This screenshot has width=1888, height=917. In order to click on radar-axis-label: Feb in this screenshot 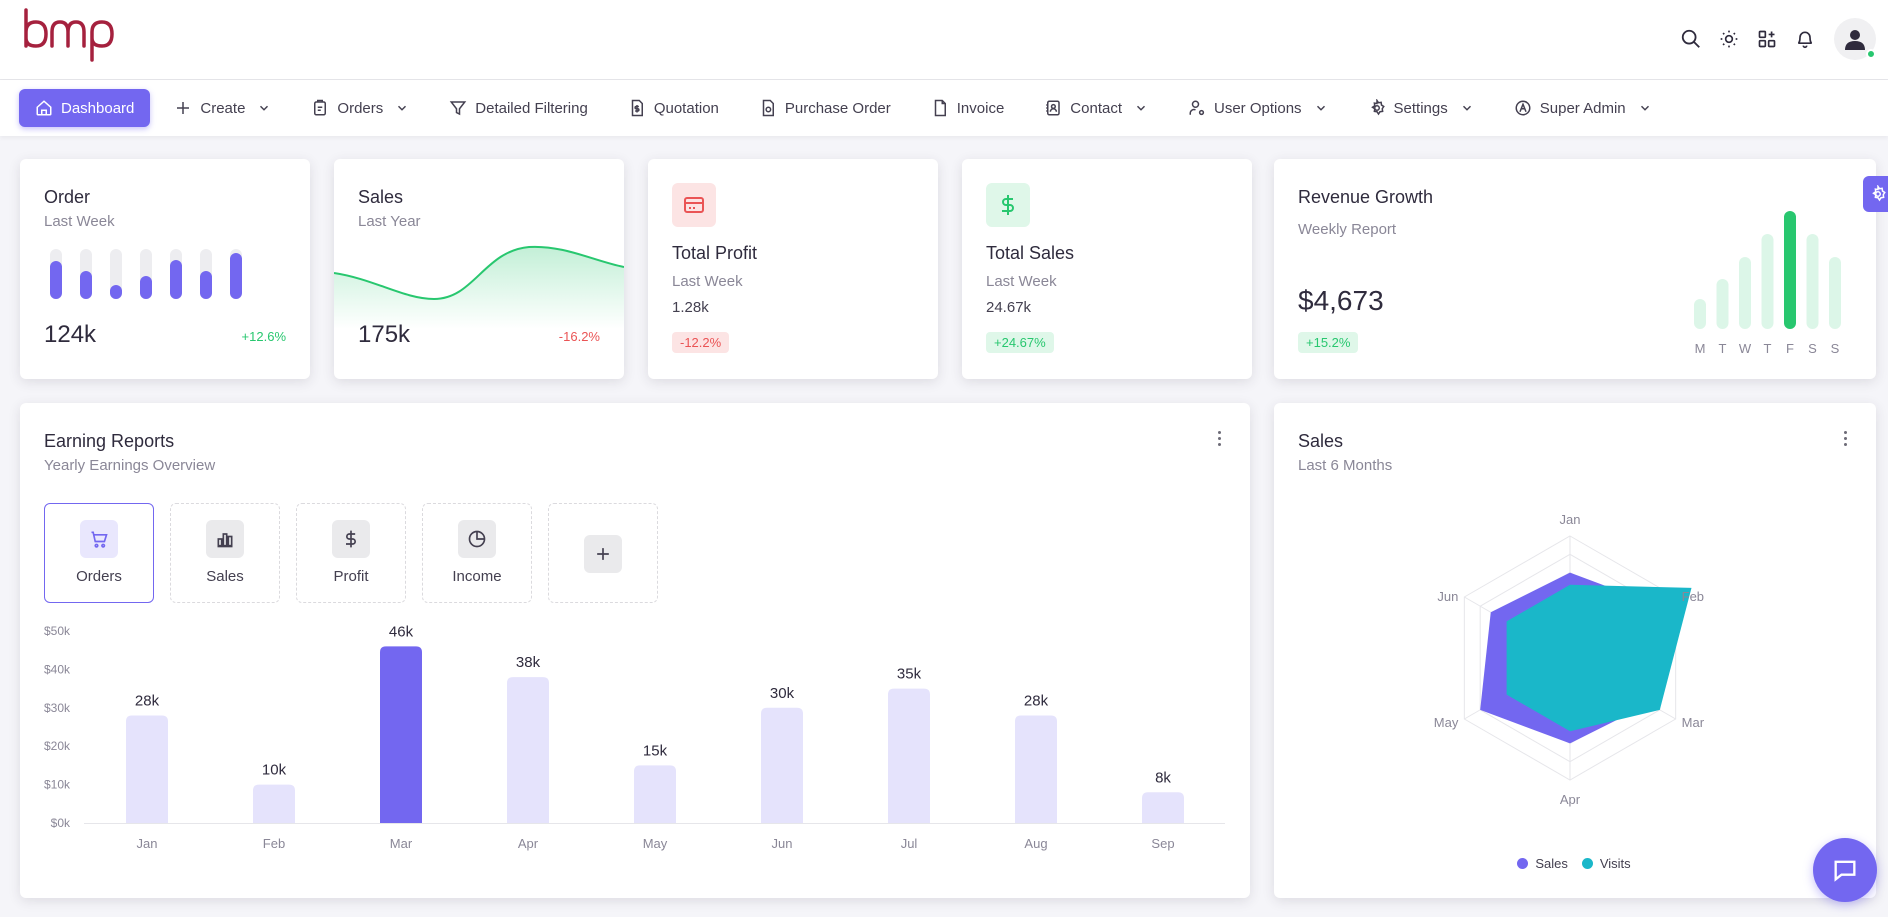, I will do `click(1693, 596)`.